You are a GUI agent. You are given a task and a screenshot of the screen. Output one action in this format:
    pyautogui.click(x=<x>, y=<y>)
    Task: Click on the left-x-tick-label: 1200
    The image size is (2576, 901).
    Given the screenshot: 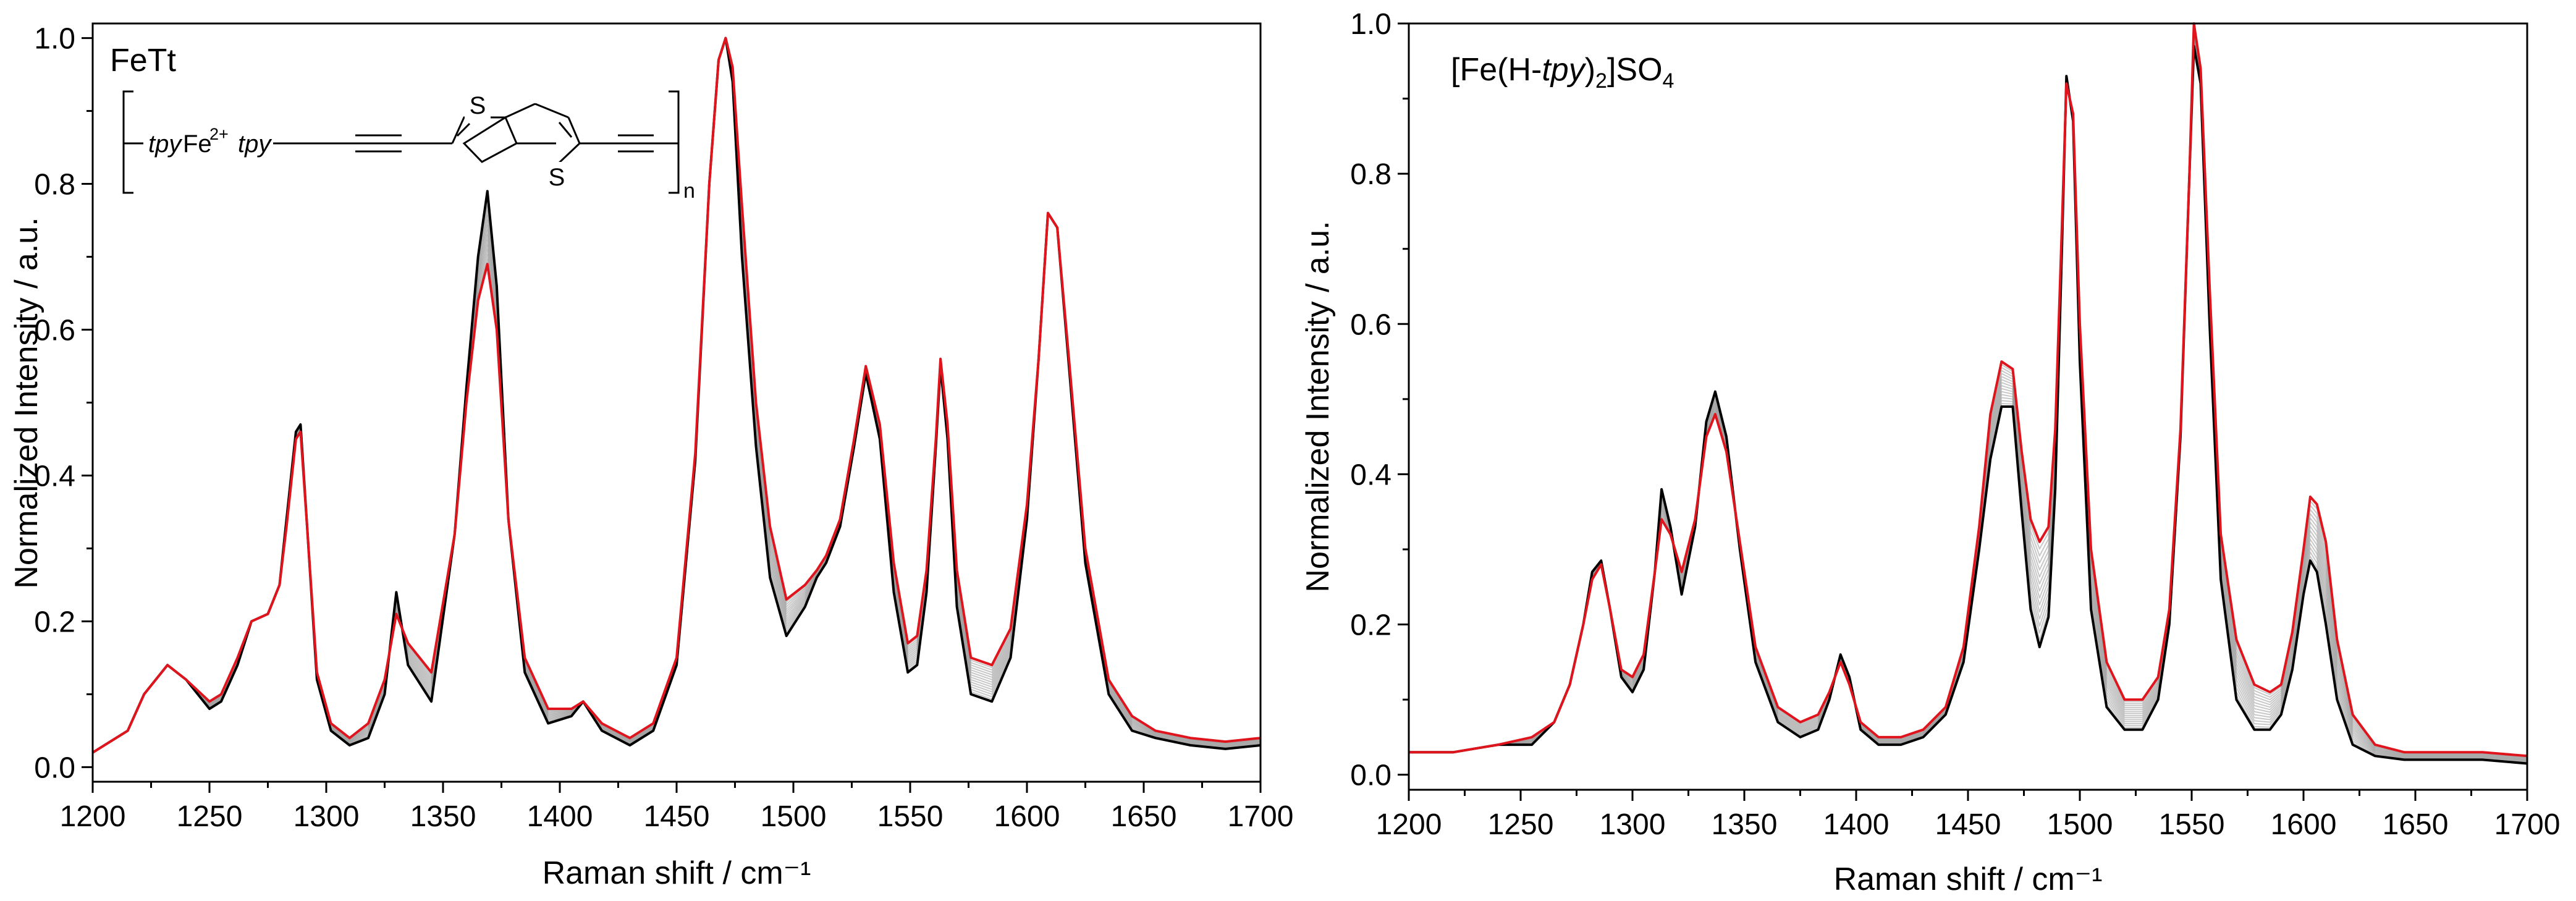 What is the action you would take?
    pyautogui.click(x=93, y=817)
    